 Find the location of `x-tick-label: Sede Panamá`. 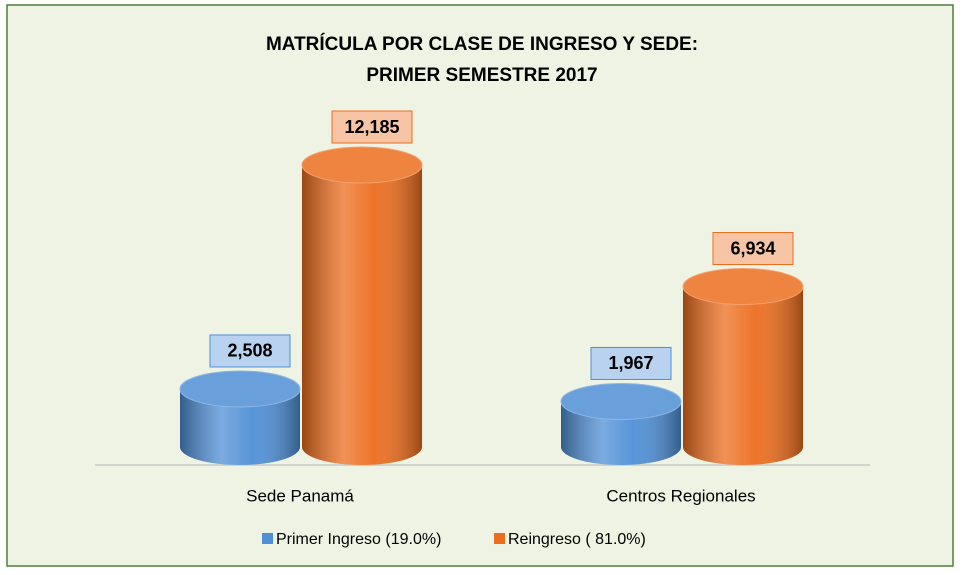

x-tick-label: Sede Panamá is located at coordinates (300, 495).